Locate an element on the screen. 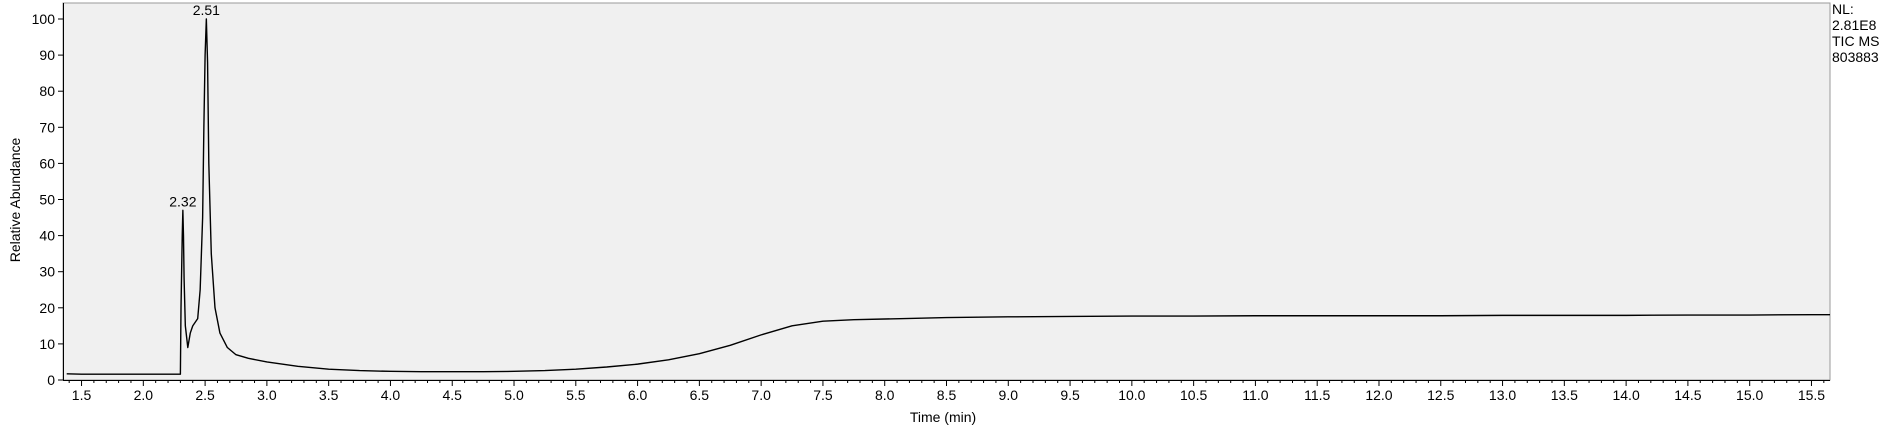 Image resolution: width=1880 pixels, height=427 pixels. peak-label: 2.51 is located at coordinates (206, 10).